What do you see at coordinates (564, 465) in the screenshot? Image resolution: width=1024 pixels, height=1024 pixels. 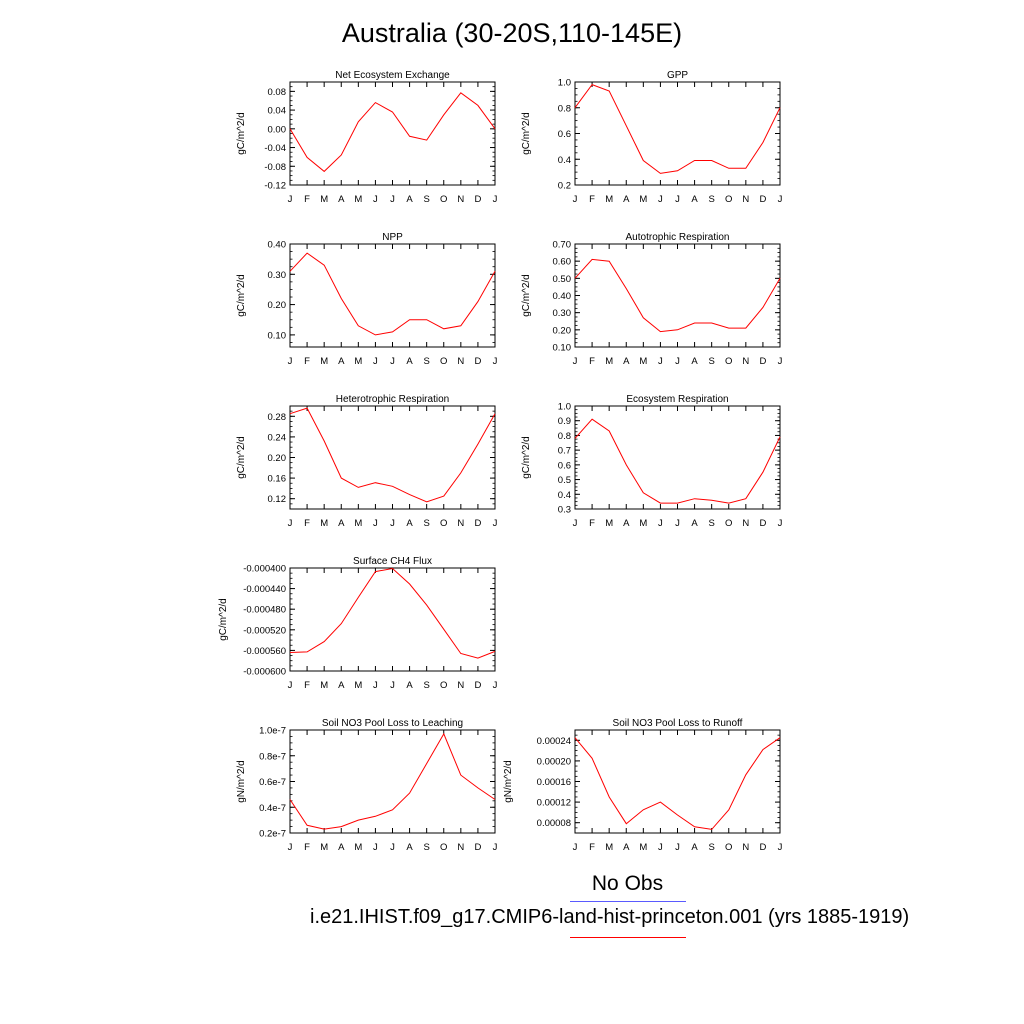 I see `y-tick-label: 0.6` at bounding box center [564, 465].